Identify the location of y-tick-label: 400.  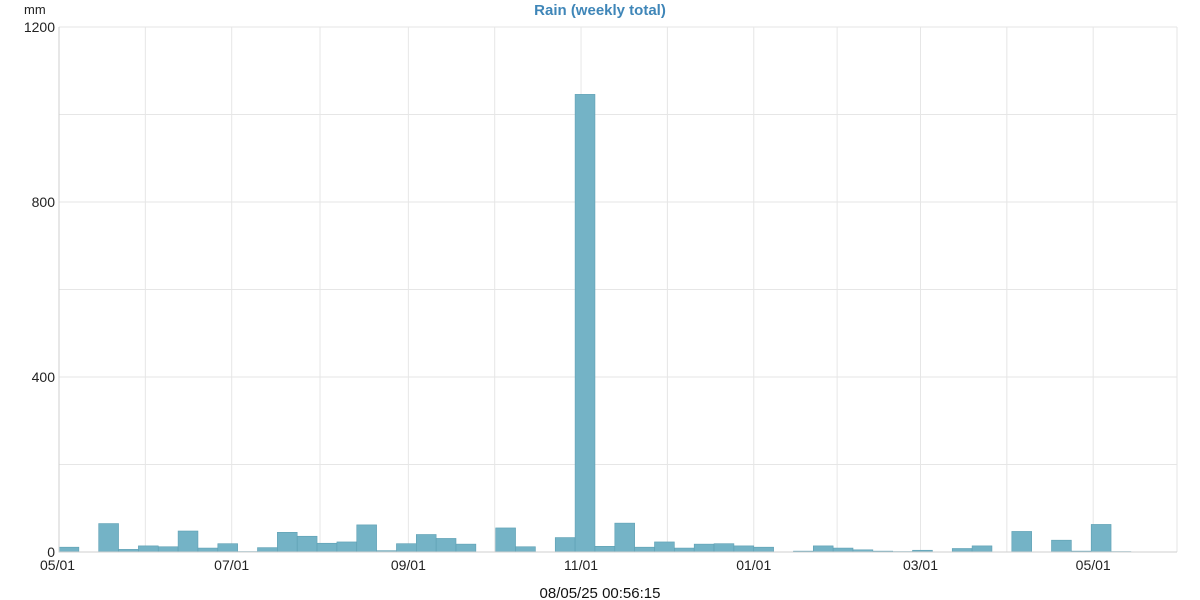
(44, 377).